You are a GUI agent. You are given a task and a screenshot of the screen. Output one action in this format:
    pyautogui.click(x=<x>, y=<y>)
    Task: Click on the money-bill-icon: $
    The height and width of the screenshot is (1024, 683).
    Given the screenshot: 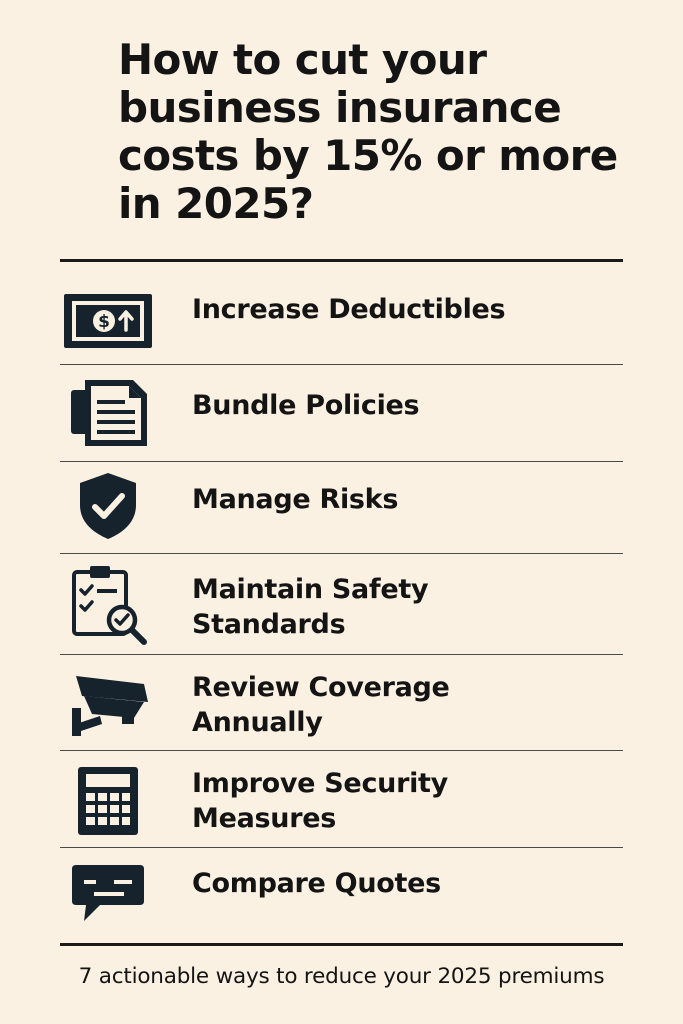 What is the action you would take?
    pyautogui.click(x=108, y=321)
    